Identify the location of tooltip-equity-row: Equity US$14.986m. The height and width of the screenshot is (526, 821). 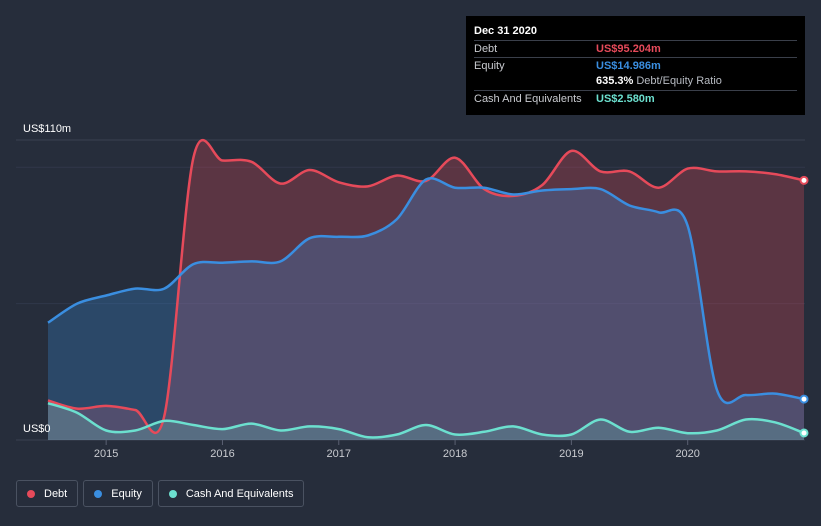
(635, 65).